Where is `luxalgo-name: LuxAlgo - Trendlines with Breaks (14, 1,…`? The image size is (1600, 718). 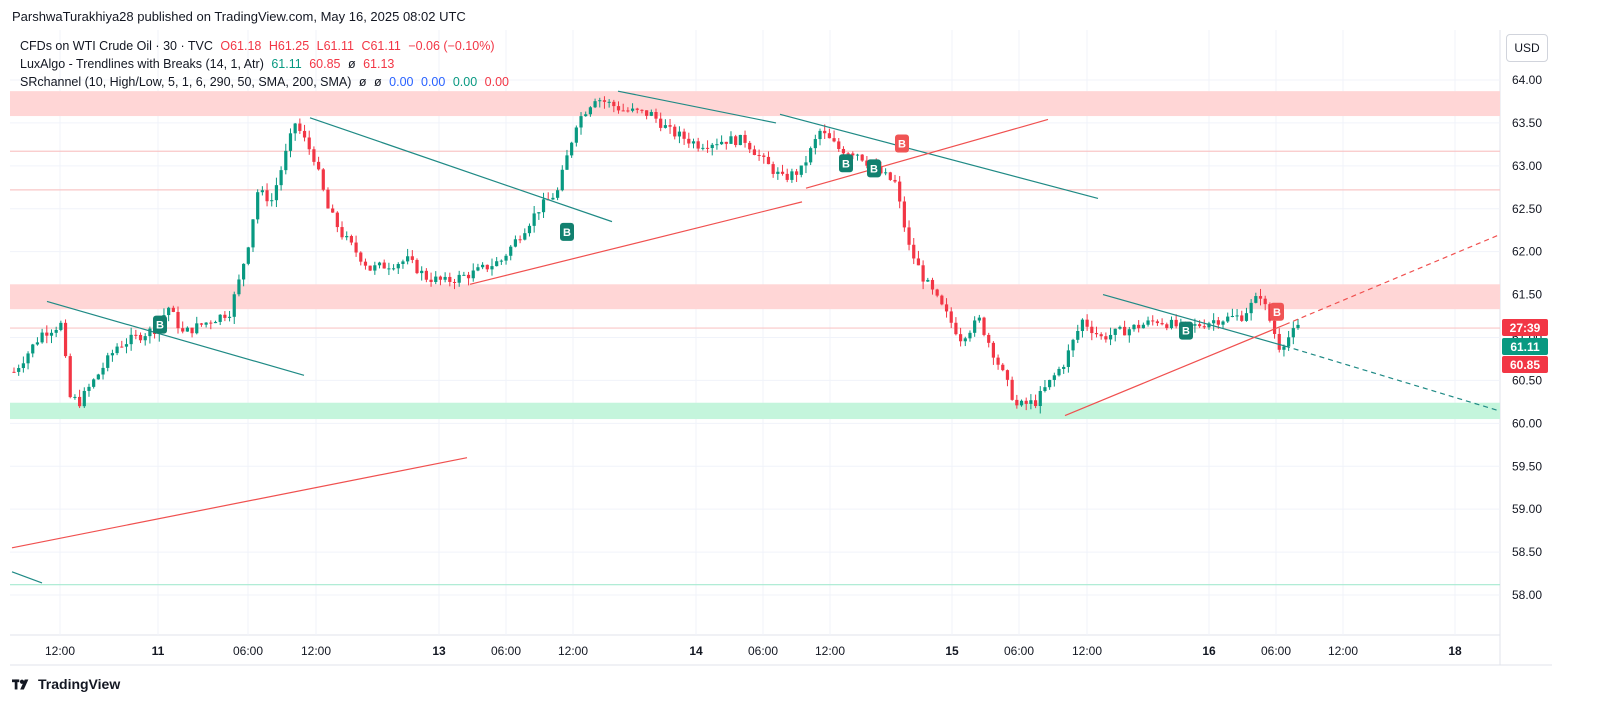 luxalgo-name: LuxAlgo - Trendlines with Breaks (14, 1,… is located at coordinates (142, 64).